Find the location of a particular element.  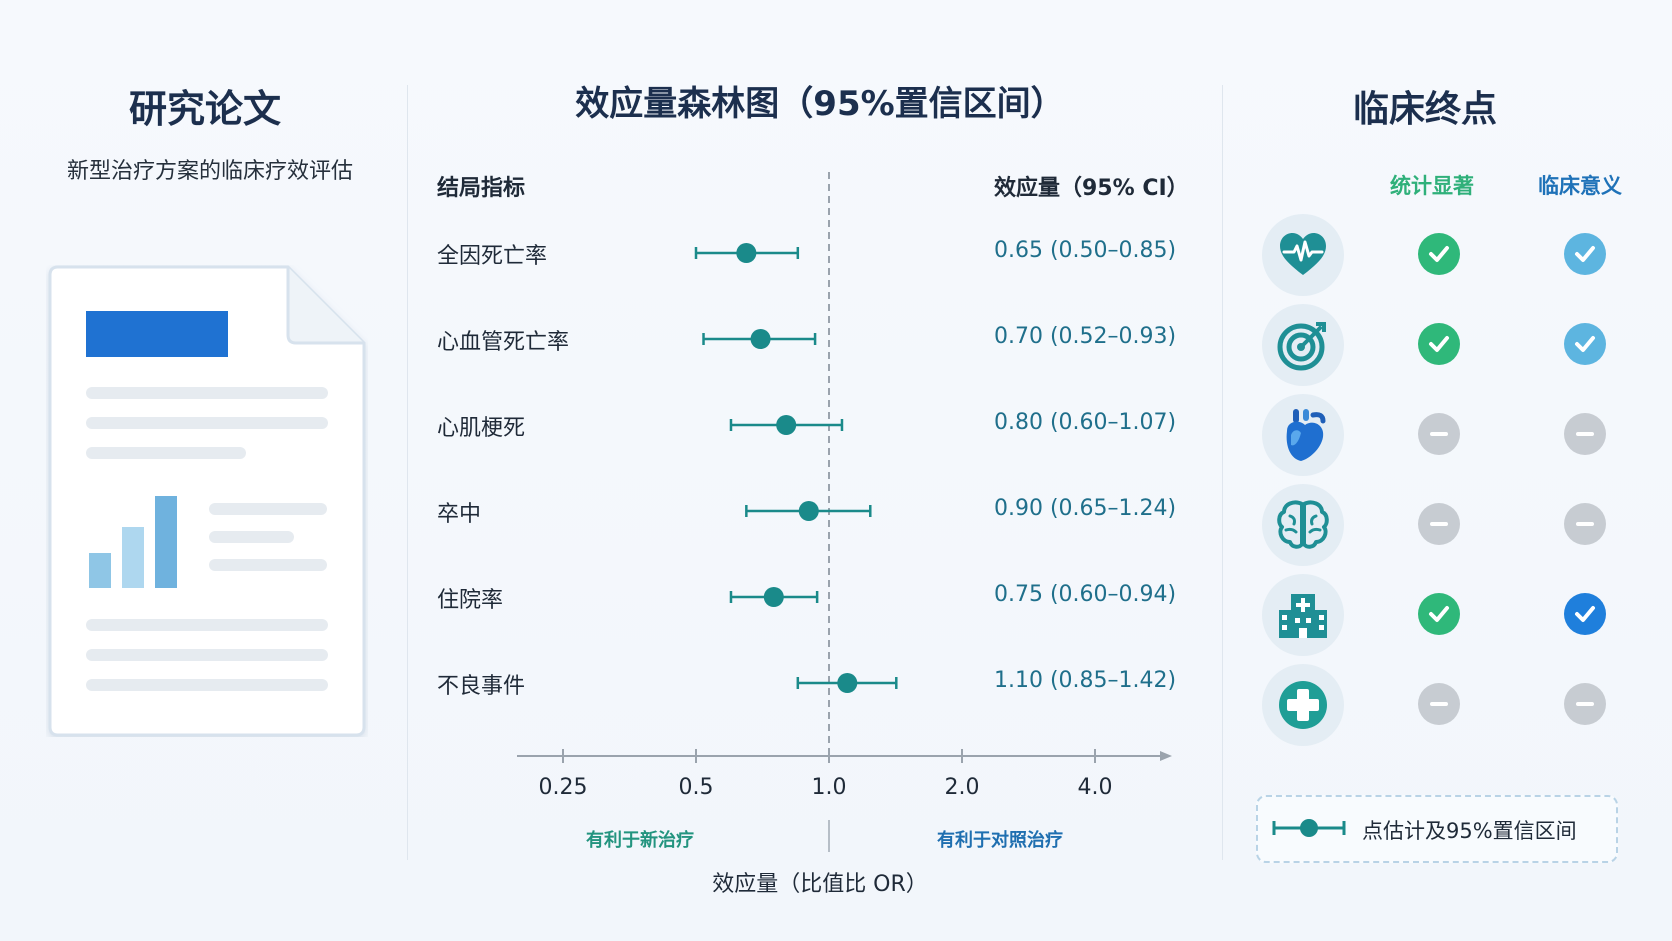

heart-pulse-icon is located at coordinates (1303, 255).